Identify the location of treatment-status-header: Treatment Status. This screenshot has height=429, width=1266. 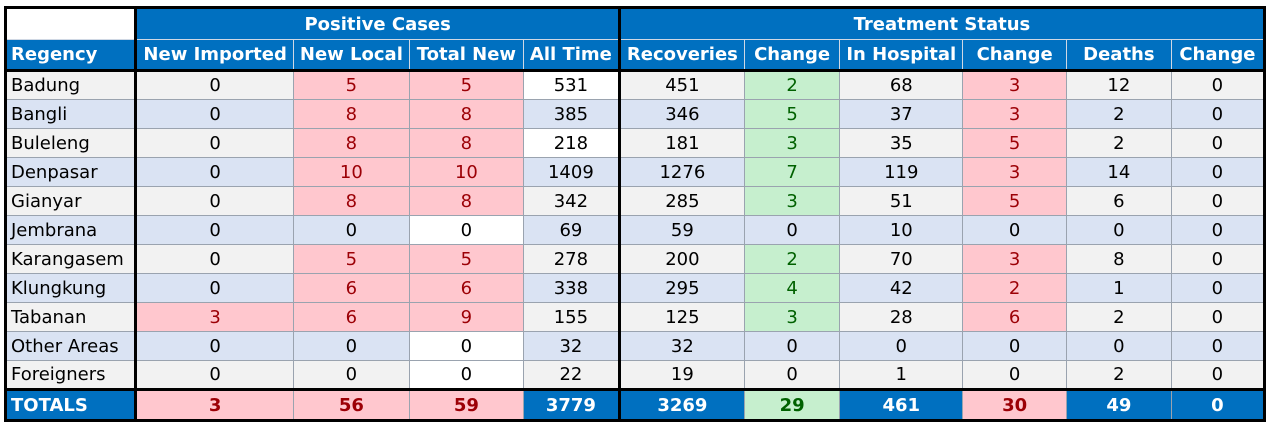
(942, 23).